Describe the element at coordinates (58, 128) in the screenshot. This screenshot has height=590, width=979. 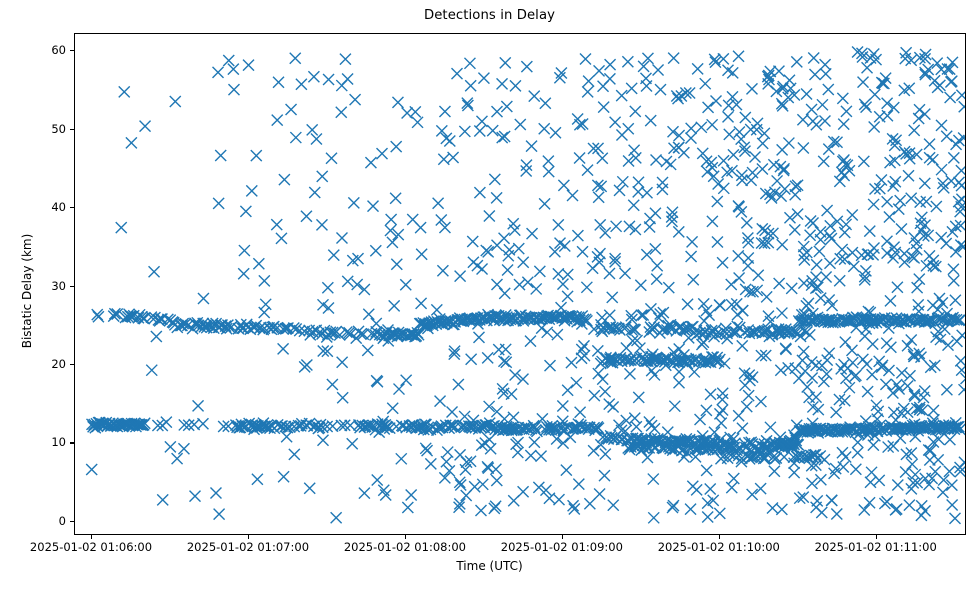
I see `y-tick-label: 50` at that location.